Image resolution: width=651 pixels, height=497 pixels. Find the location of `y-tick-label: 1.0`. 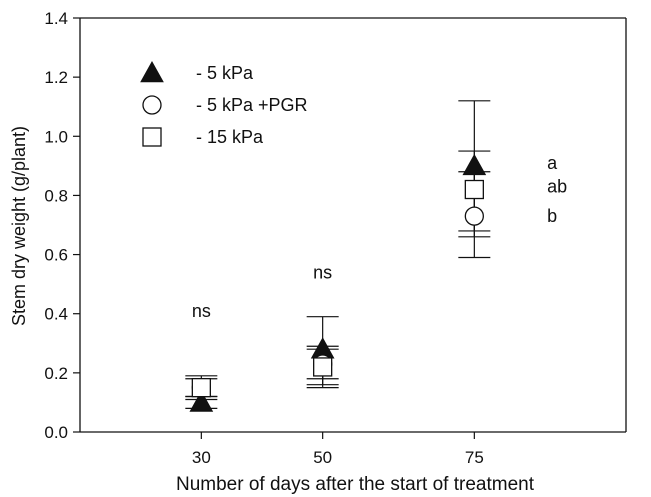

y-tick-label: 1.0 is located at coordinates (56, 136).